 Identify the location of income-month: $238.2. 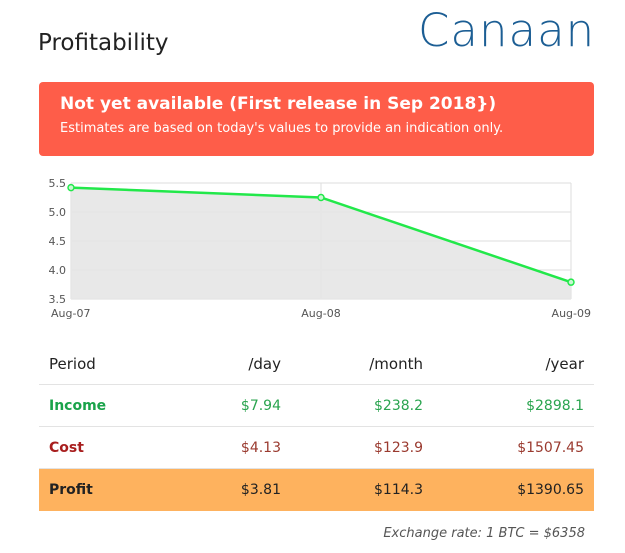
(398, 405).